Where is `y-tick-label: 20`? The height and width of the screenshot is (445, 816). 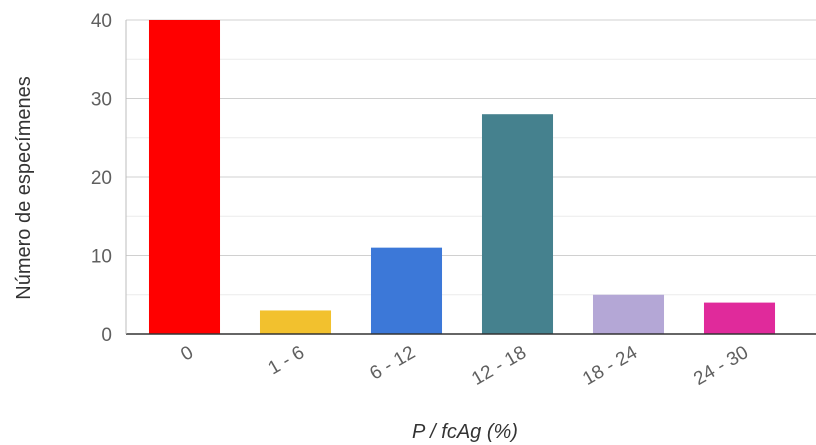
y-tick-label: 20 is located at coordinates (101, 178).